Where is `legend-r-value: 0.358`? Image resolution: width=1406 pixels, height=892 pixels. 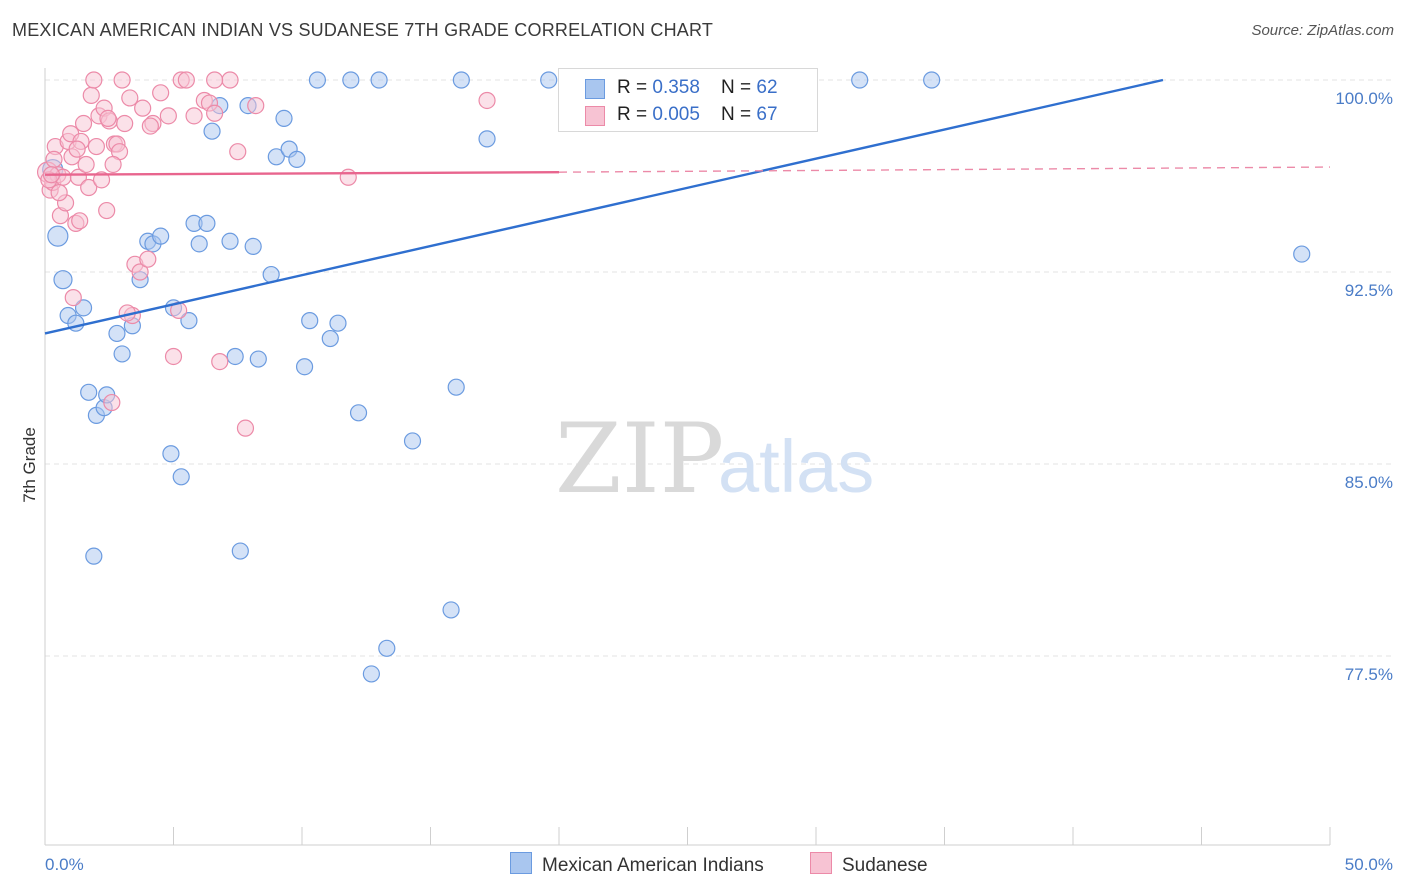
legend-r-value: 0.358 is located at coordinates (676, 87).